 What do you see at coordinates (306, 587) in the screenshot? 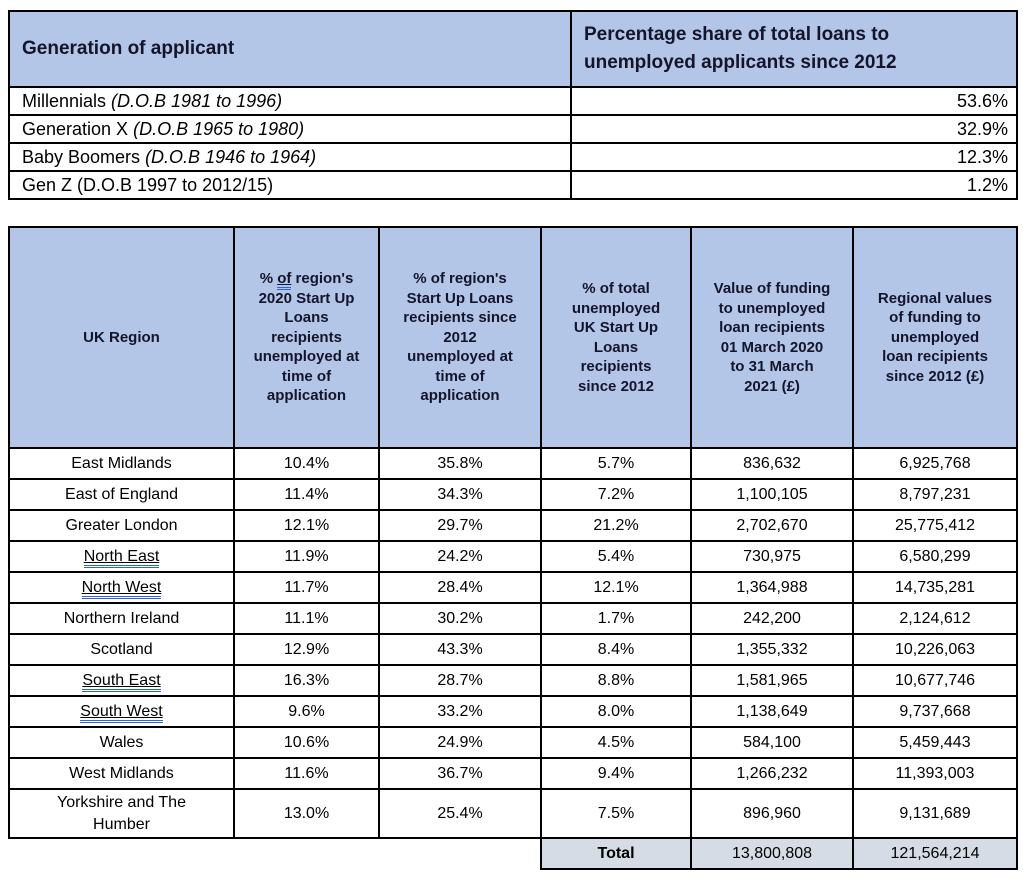
I see `pct-unemployed-2020-cell: 11.7%` at bounding box center [306, 587].